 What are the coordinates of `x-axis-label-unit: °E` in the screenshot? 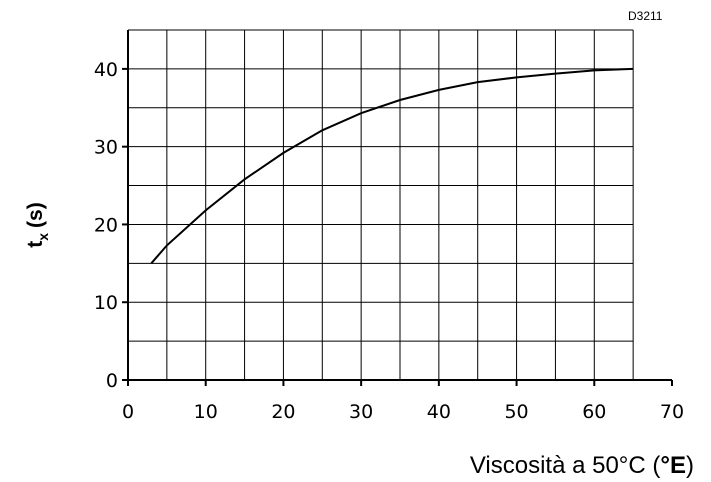 It's located at (673, 465).